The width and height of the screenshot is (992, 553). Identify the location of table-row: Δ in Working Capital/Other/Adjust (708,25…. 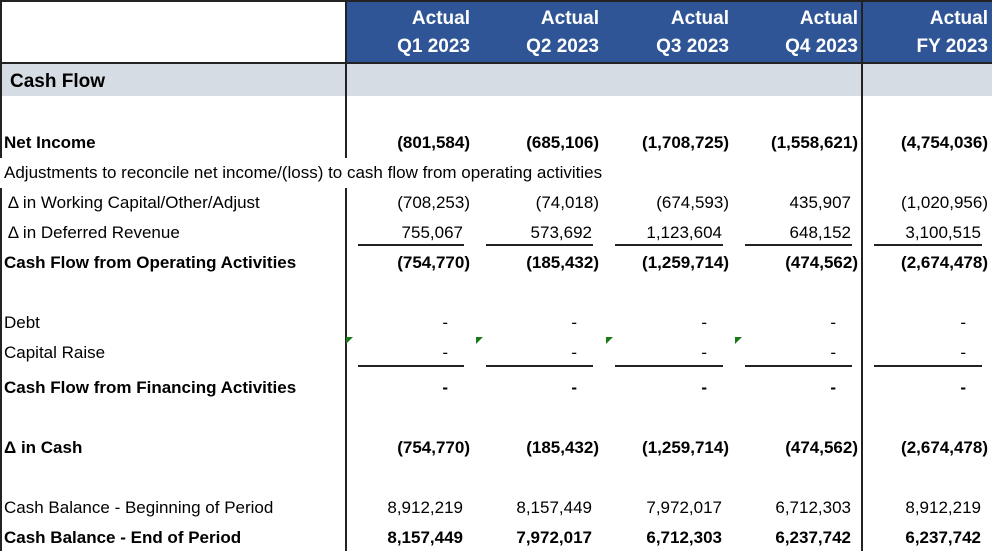
(496, 203).